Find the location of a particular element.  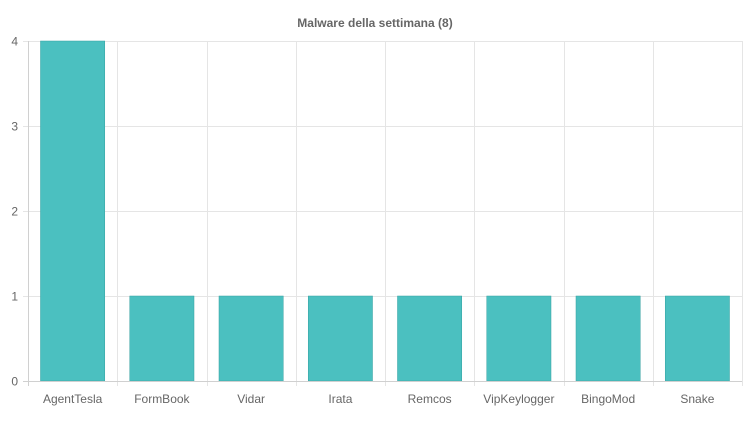

chart-title: Malware della settimana (8) is located at coordinates (374, 23).